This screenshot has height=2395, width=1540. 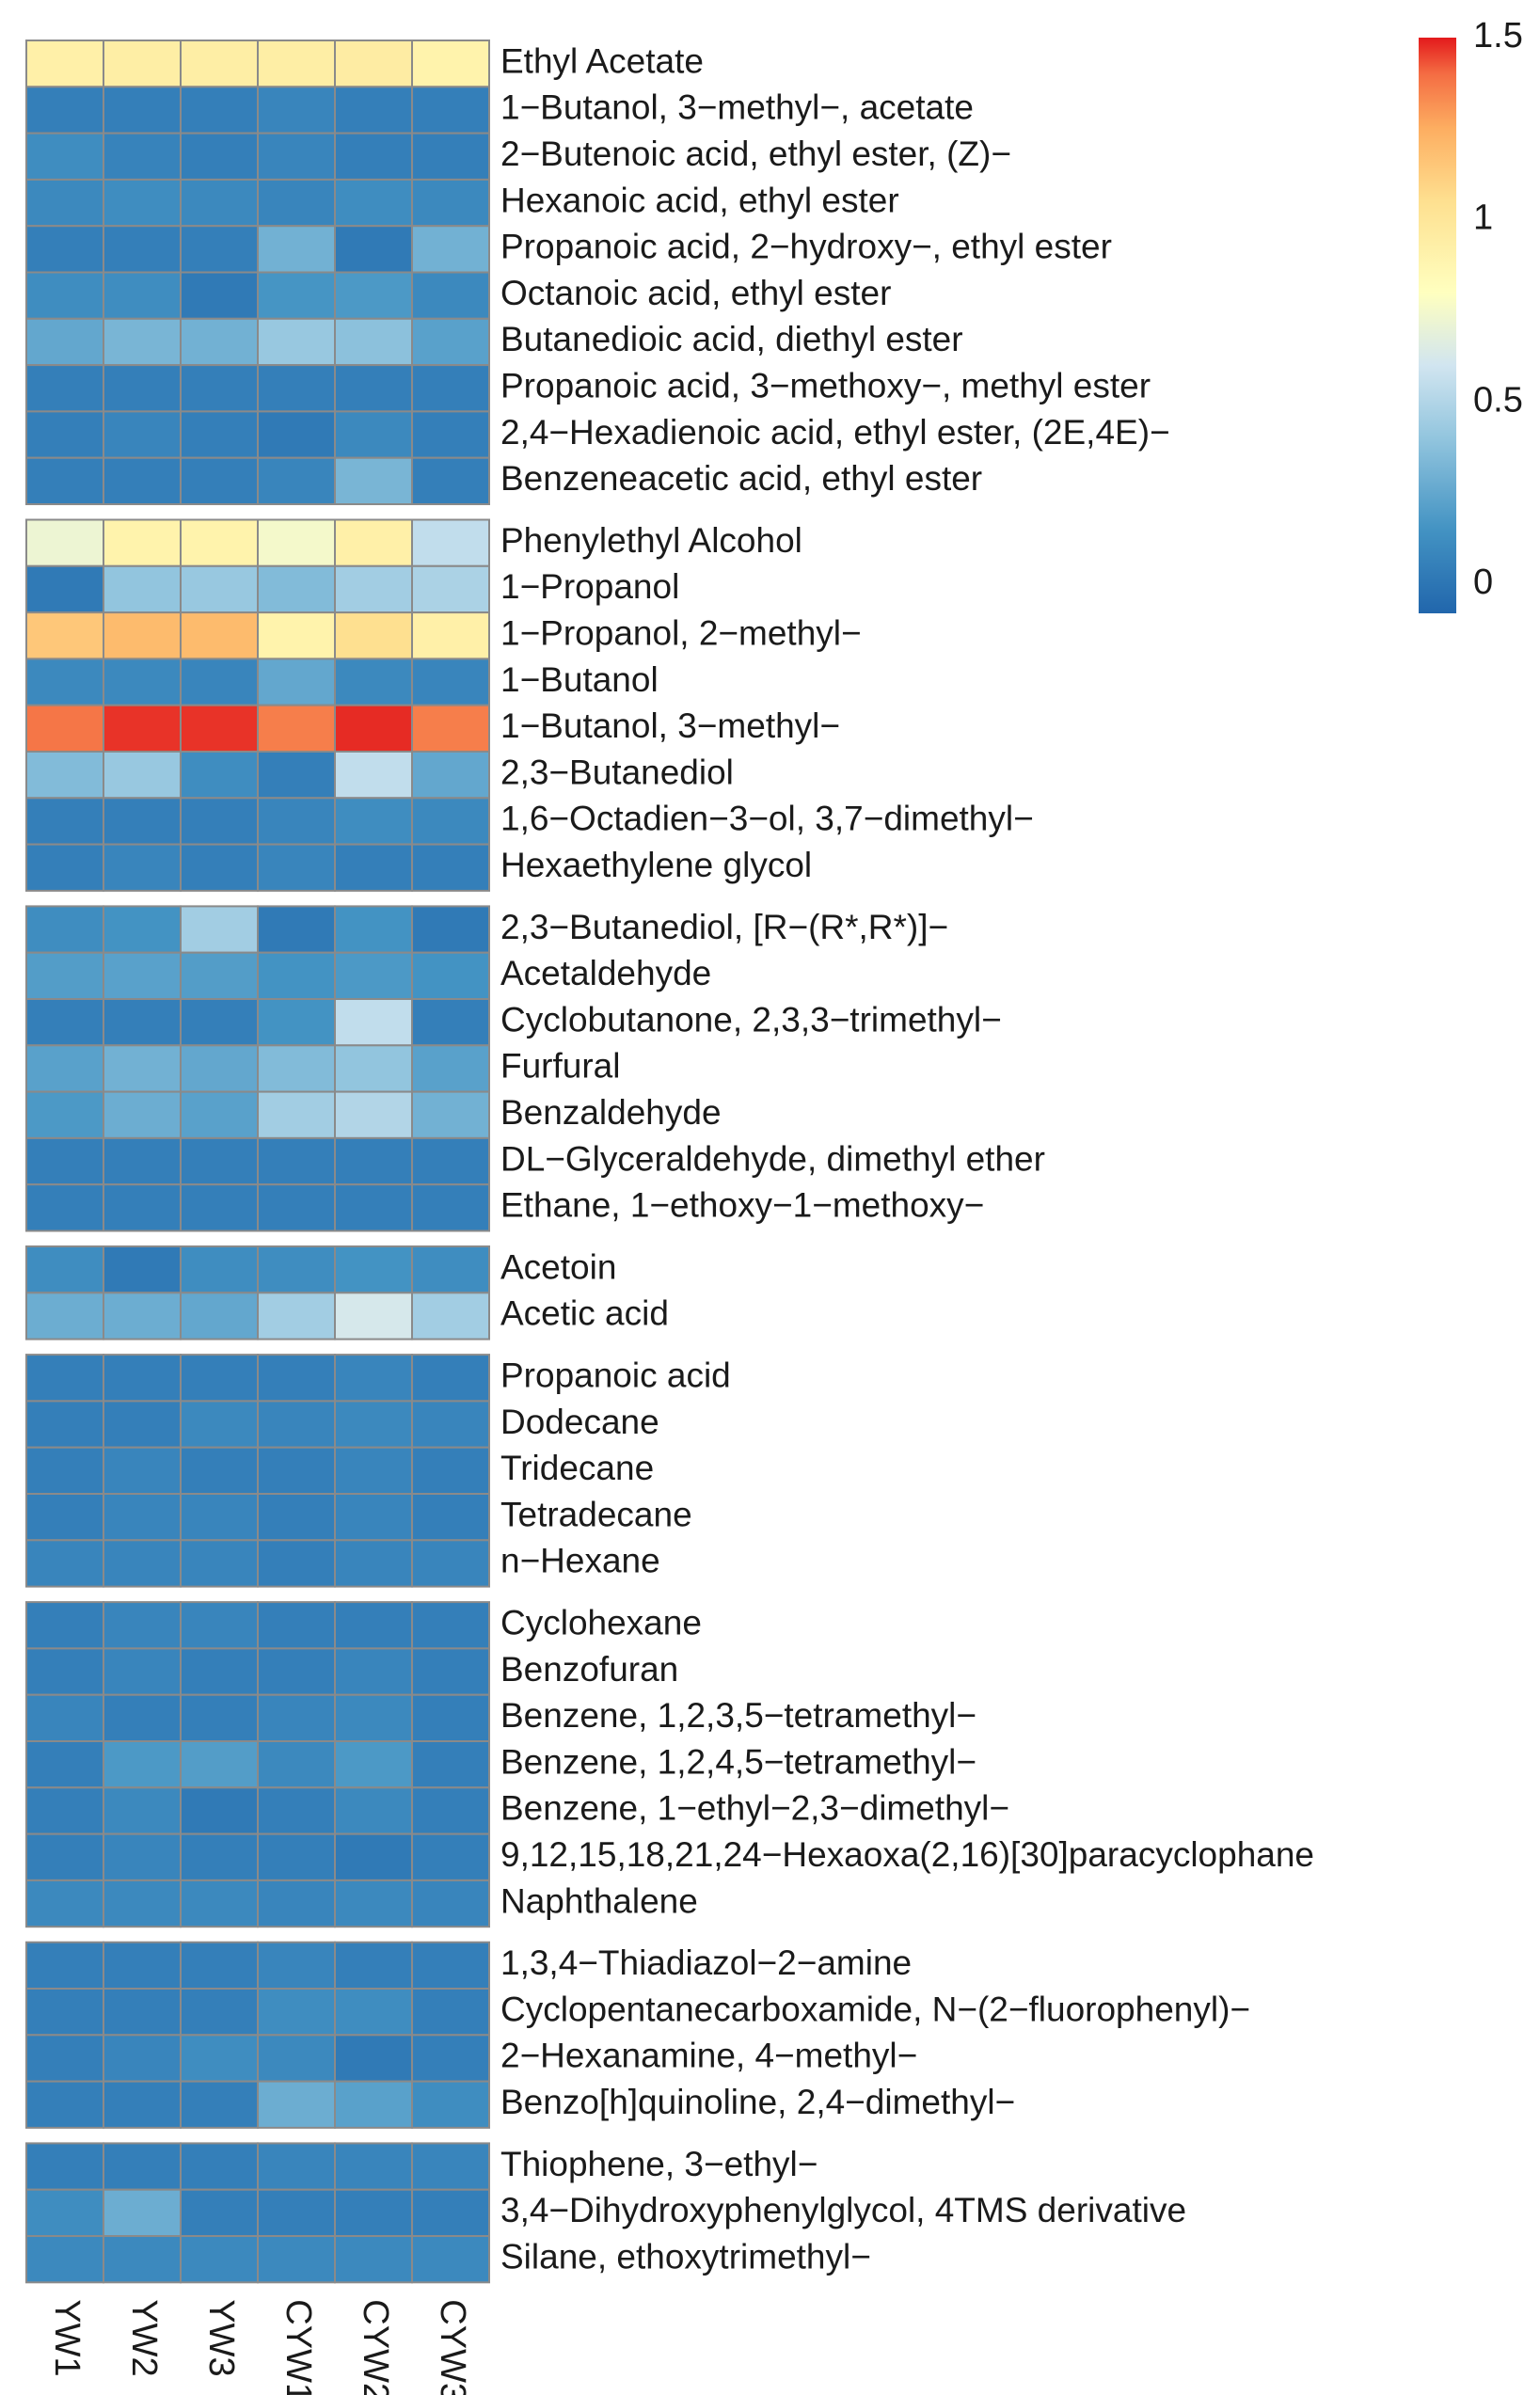 I want to click on color-legend: 0 0.5 1 1.5, so click(x=1471, y=314).